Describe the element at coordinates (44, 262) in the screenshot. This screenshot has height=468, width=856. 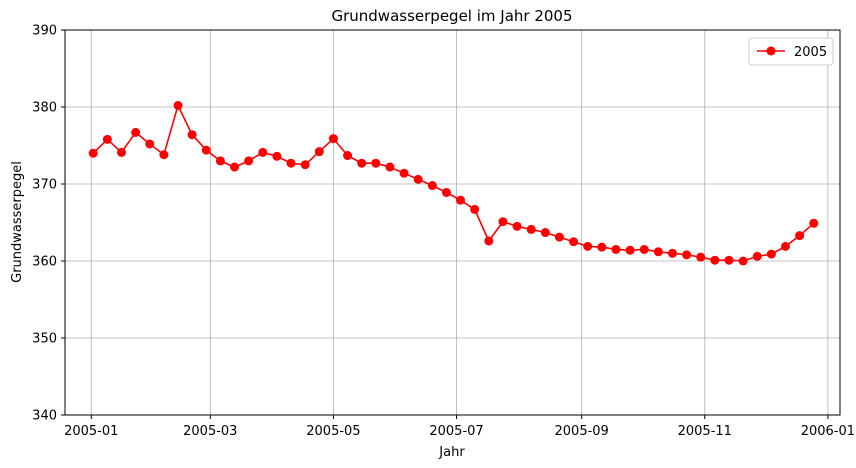
I see `y-tick-label: 360` at that location.